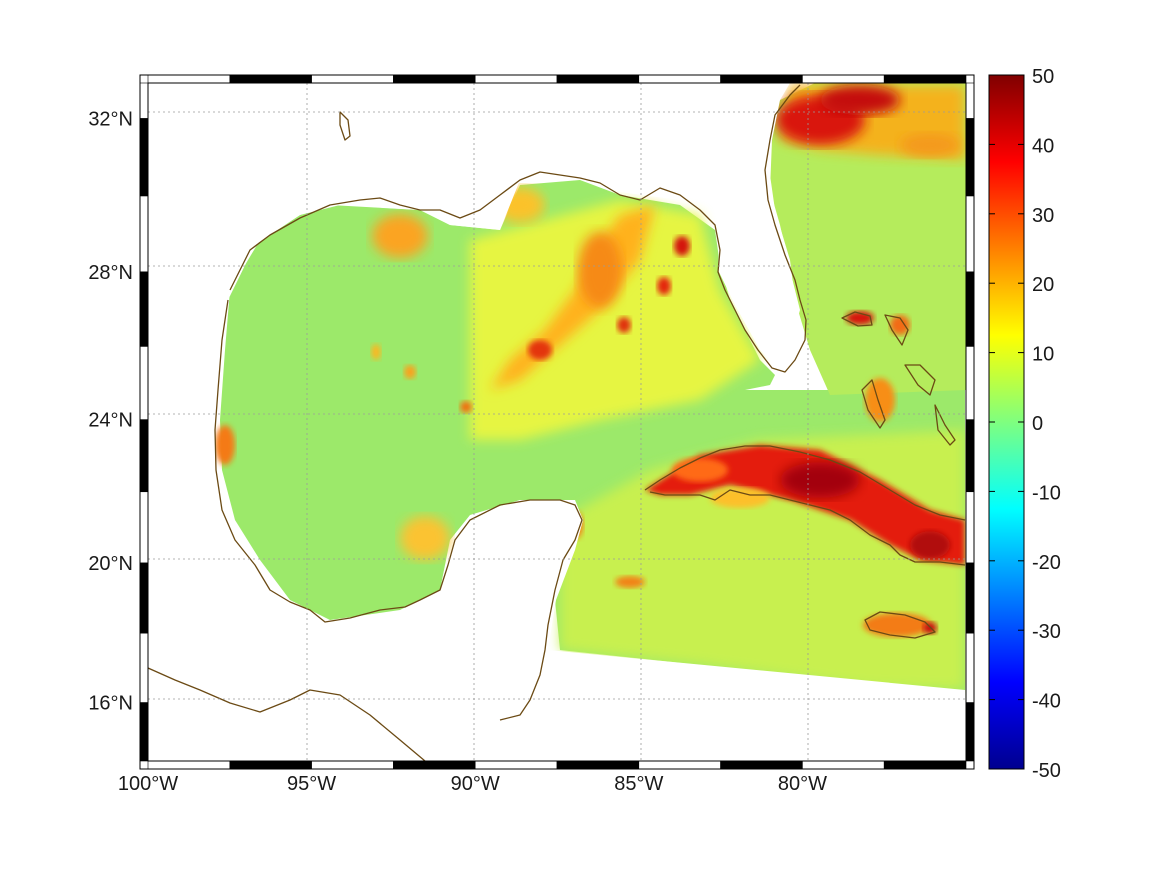  I want to click on colorbar-tick-label: 20, so click(1043, 285).